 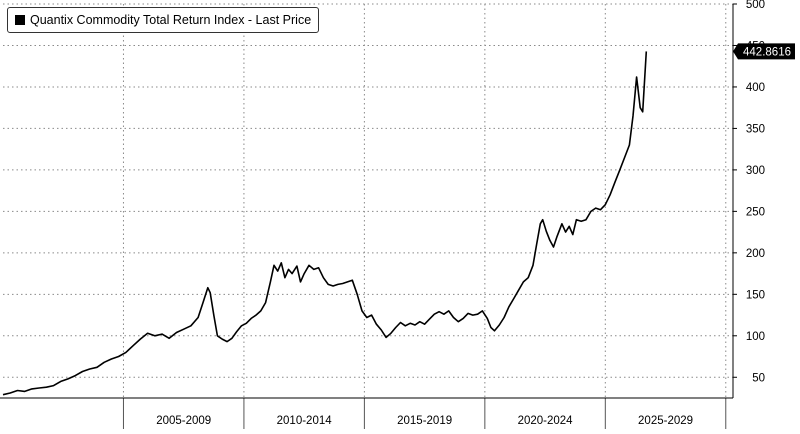 What do you see at coordinates (755, 5) in the screenshot?
I see `y-tick-label: 500` at bounding box center [755, 5].